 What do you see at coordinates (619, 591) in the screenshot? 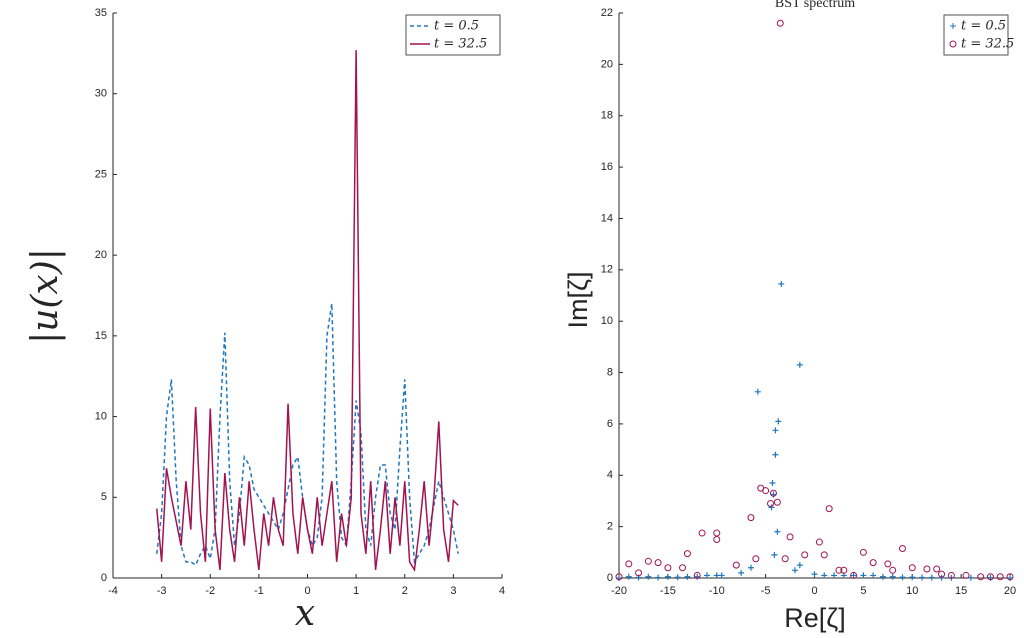
I see `x-tick-label: -20` at bounding box center [619, 591].